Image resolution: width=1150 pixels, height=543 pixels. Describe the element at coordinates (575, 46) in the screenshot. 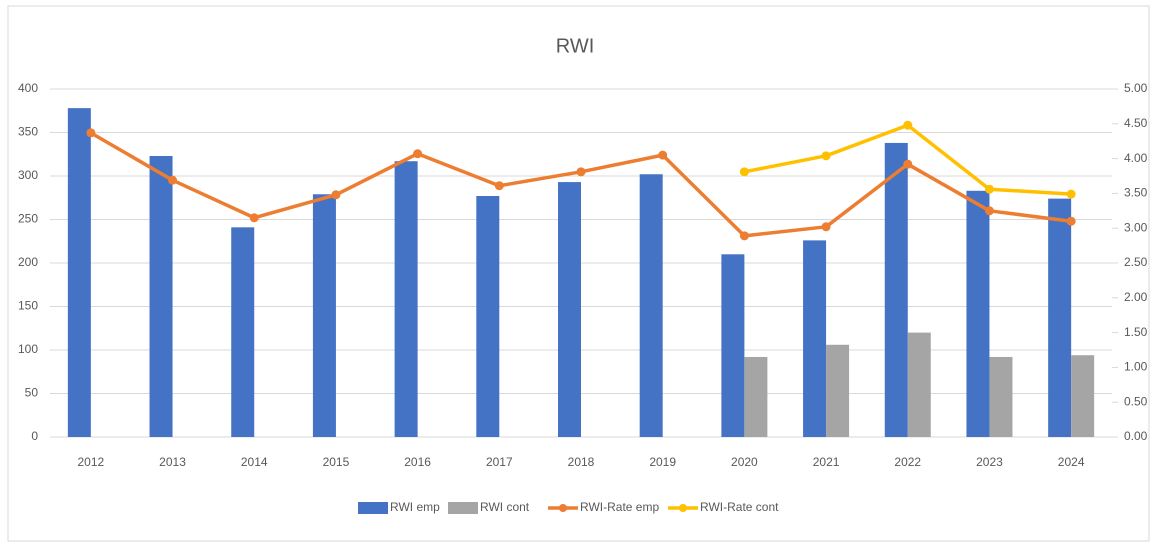

I see `chart-title: RWI` at that location.